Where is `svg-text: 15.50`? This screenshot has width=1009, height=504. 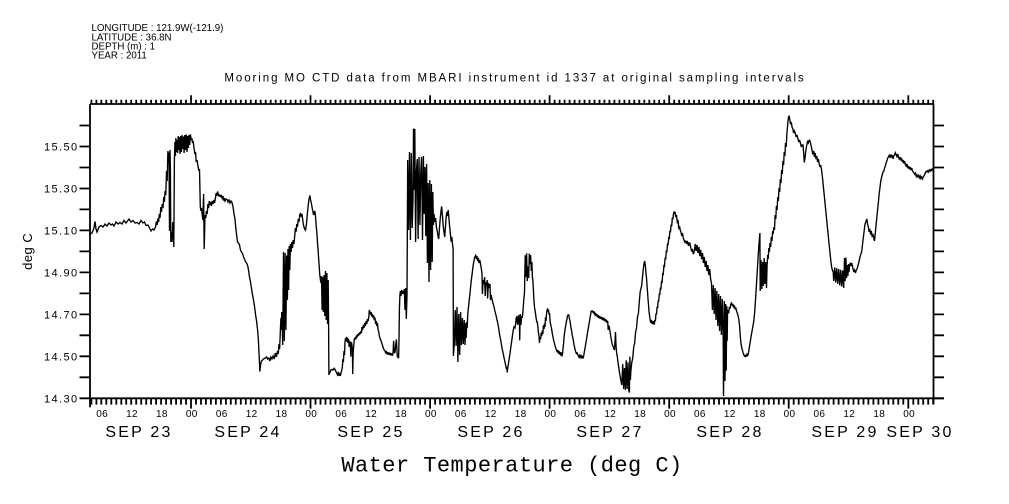 svg-text: 15.50 is located at coordinates (61, 148).